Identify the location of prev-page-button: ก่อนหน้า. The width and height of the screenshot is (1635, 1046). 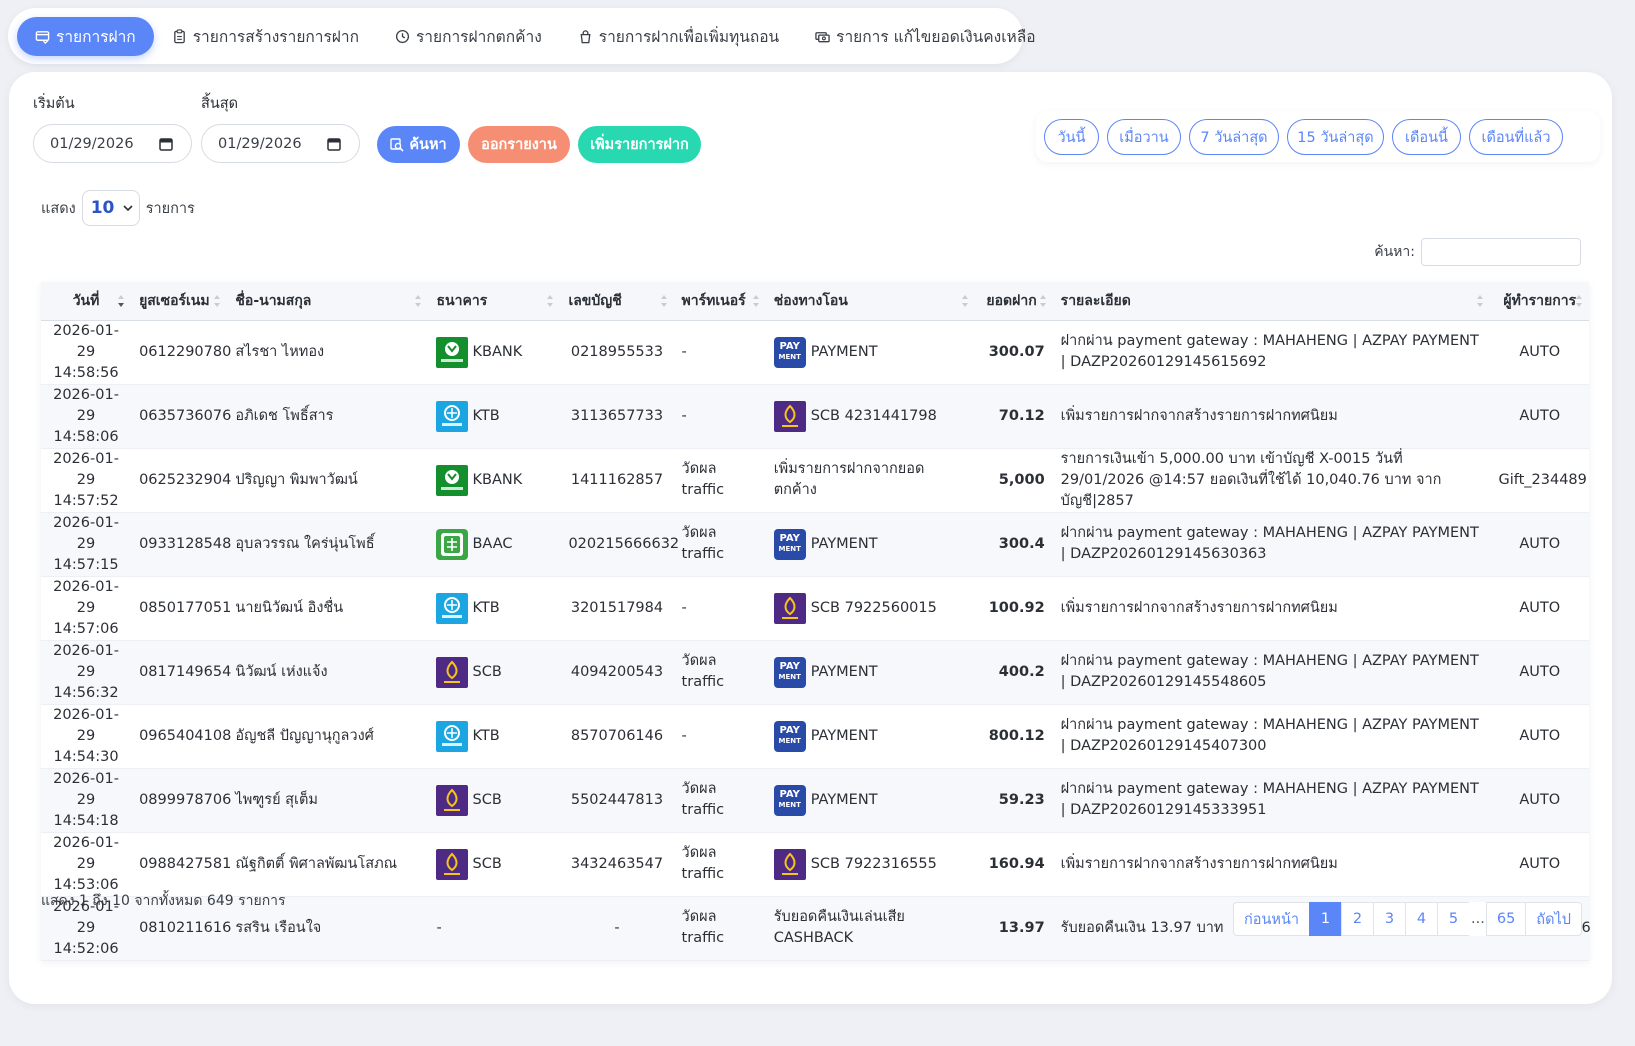
(1272, 919).